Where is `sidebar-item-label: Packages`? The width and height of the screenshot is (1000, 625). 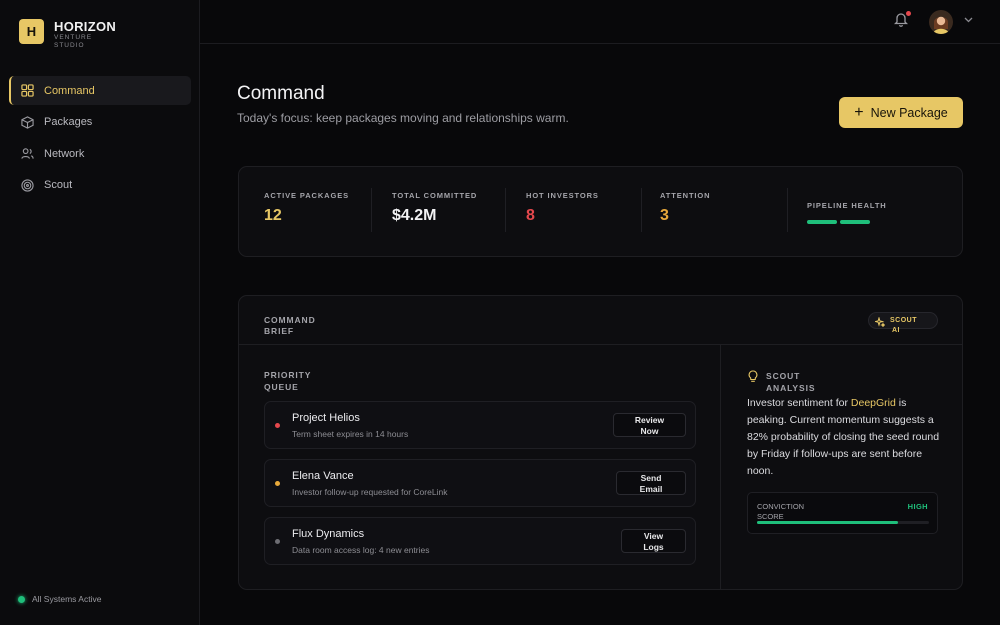
sidebar-item-label: Packages is located at coordinates (68, 122).